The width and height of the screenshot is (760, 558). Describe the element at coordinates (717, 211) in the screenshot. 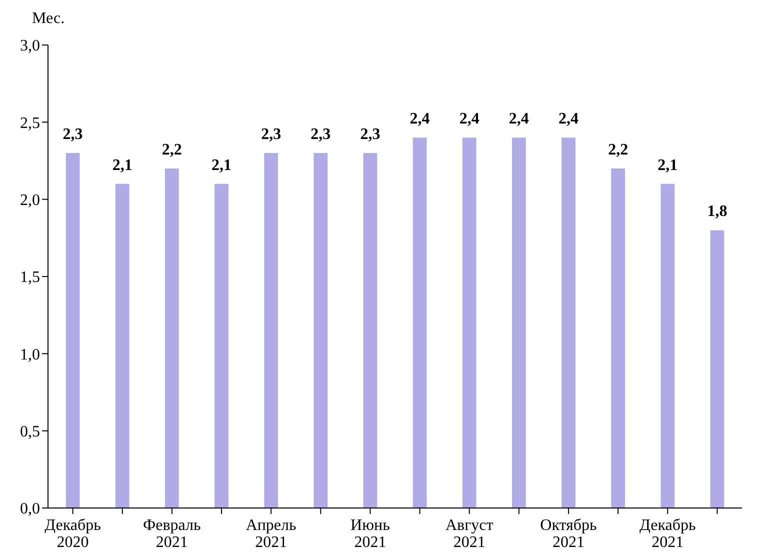

I see `data-label: 1,8` at that location.